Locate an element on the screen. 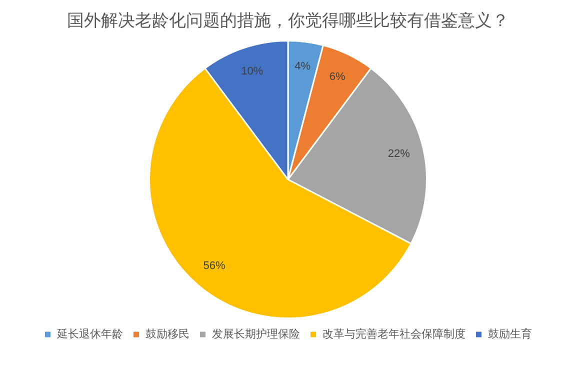 This screenshot has height=392, width=576. data-label: 22% is located at coordinates (399, 154).